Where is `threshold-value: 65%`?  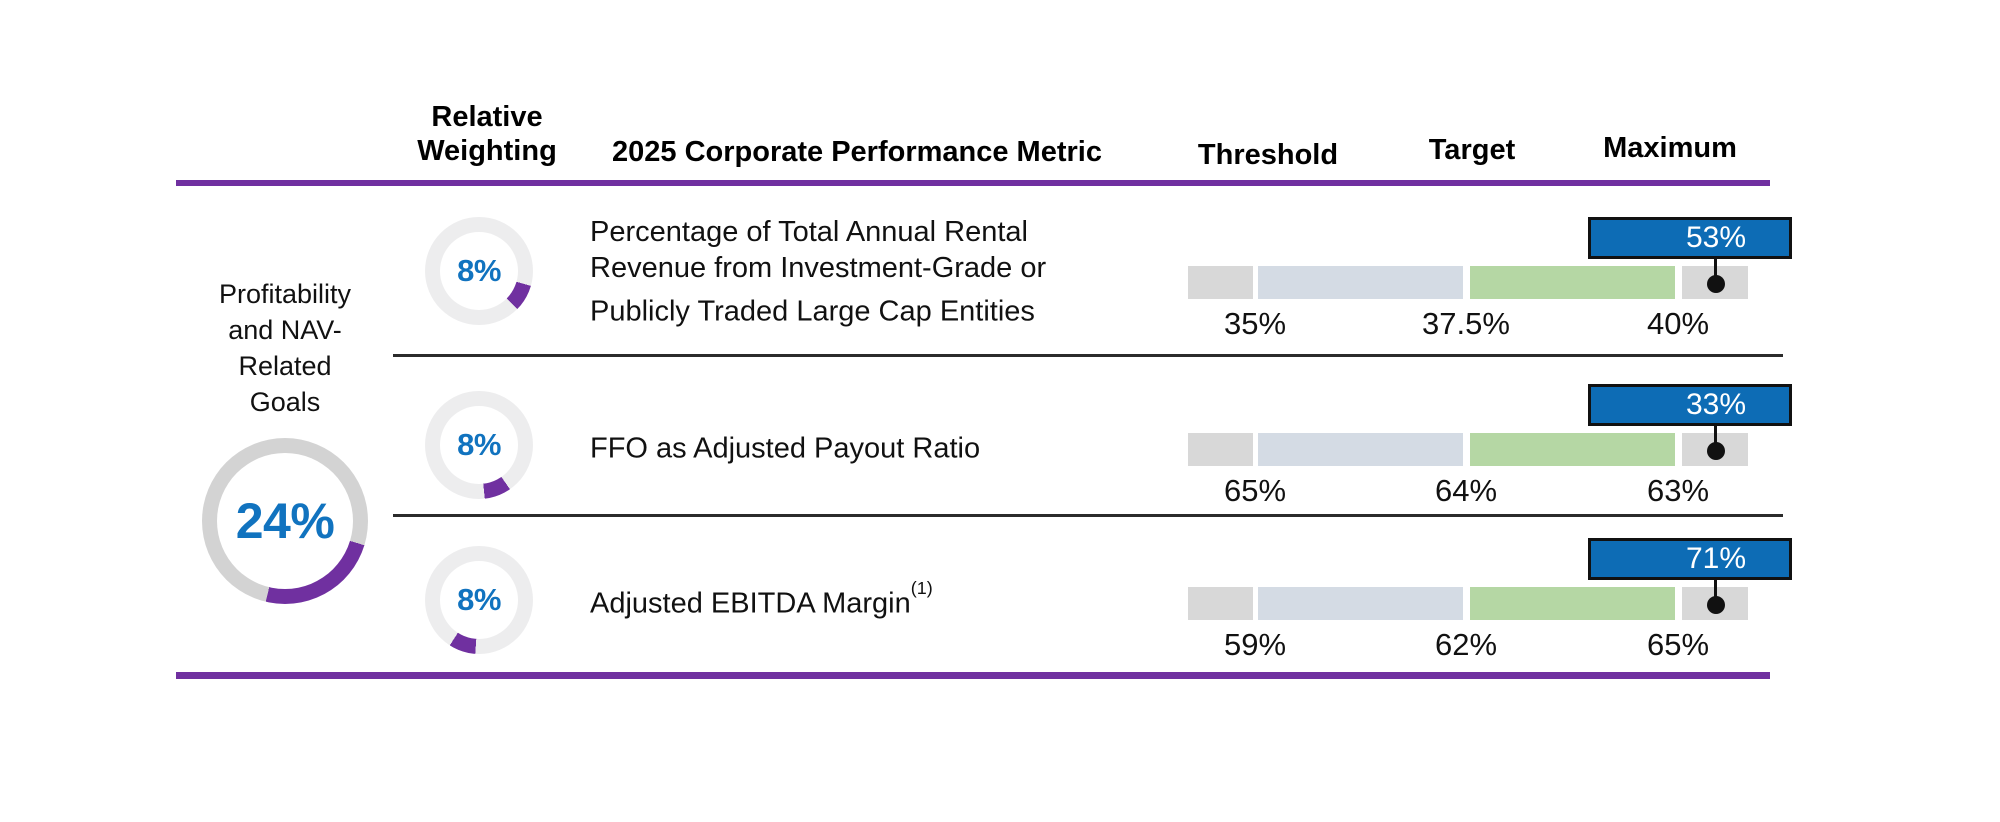 threshold-value: 65% is located at coordinates (1255, 490).